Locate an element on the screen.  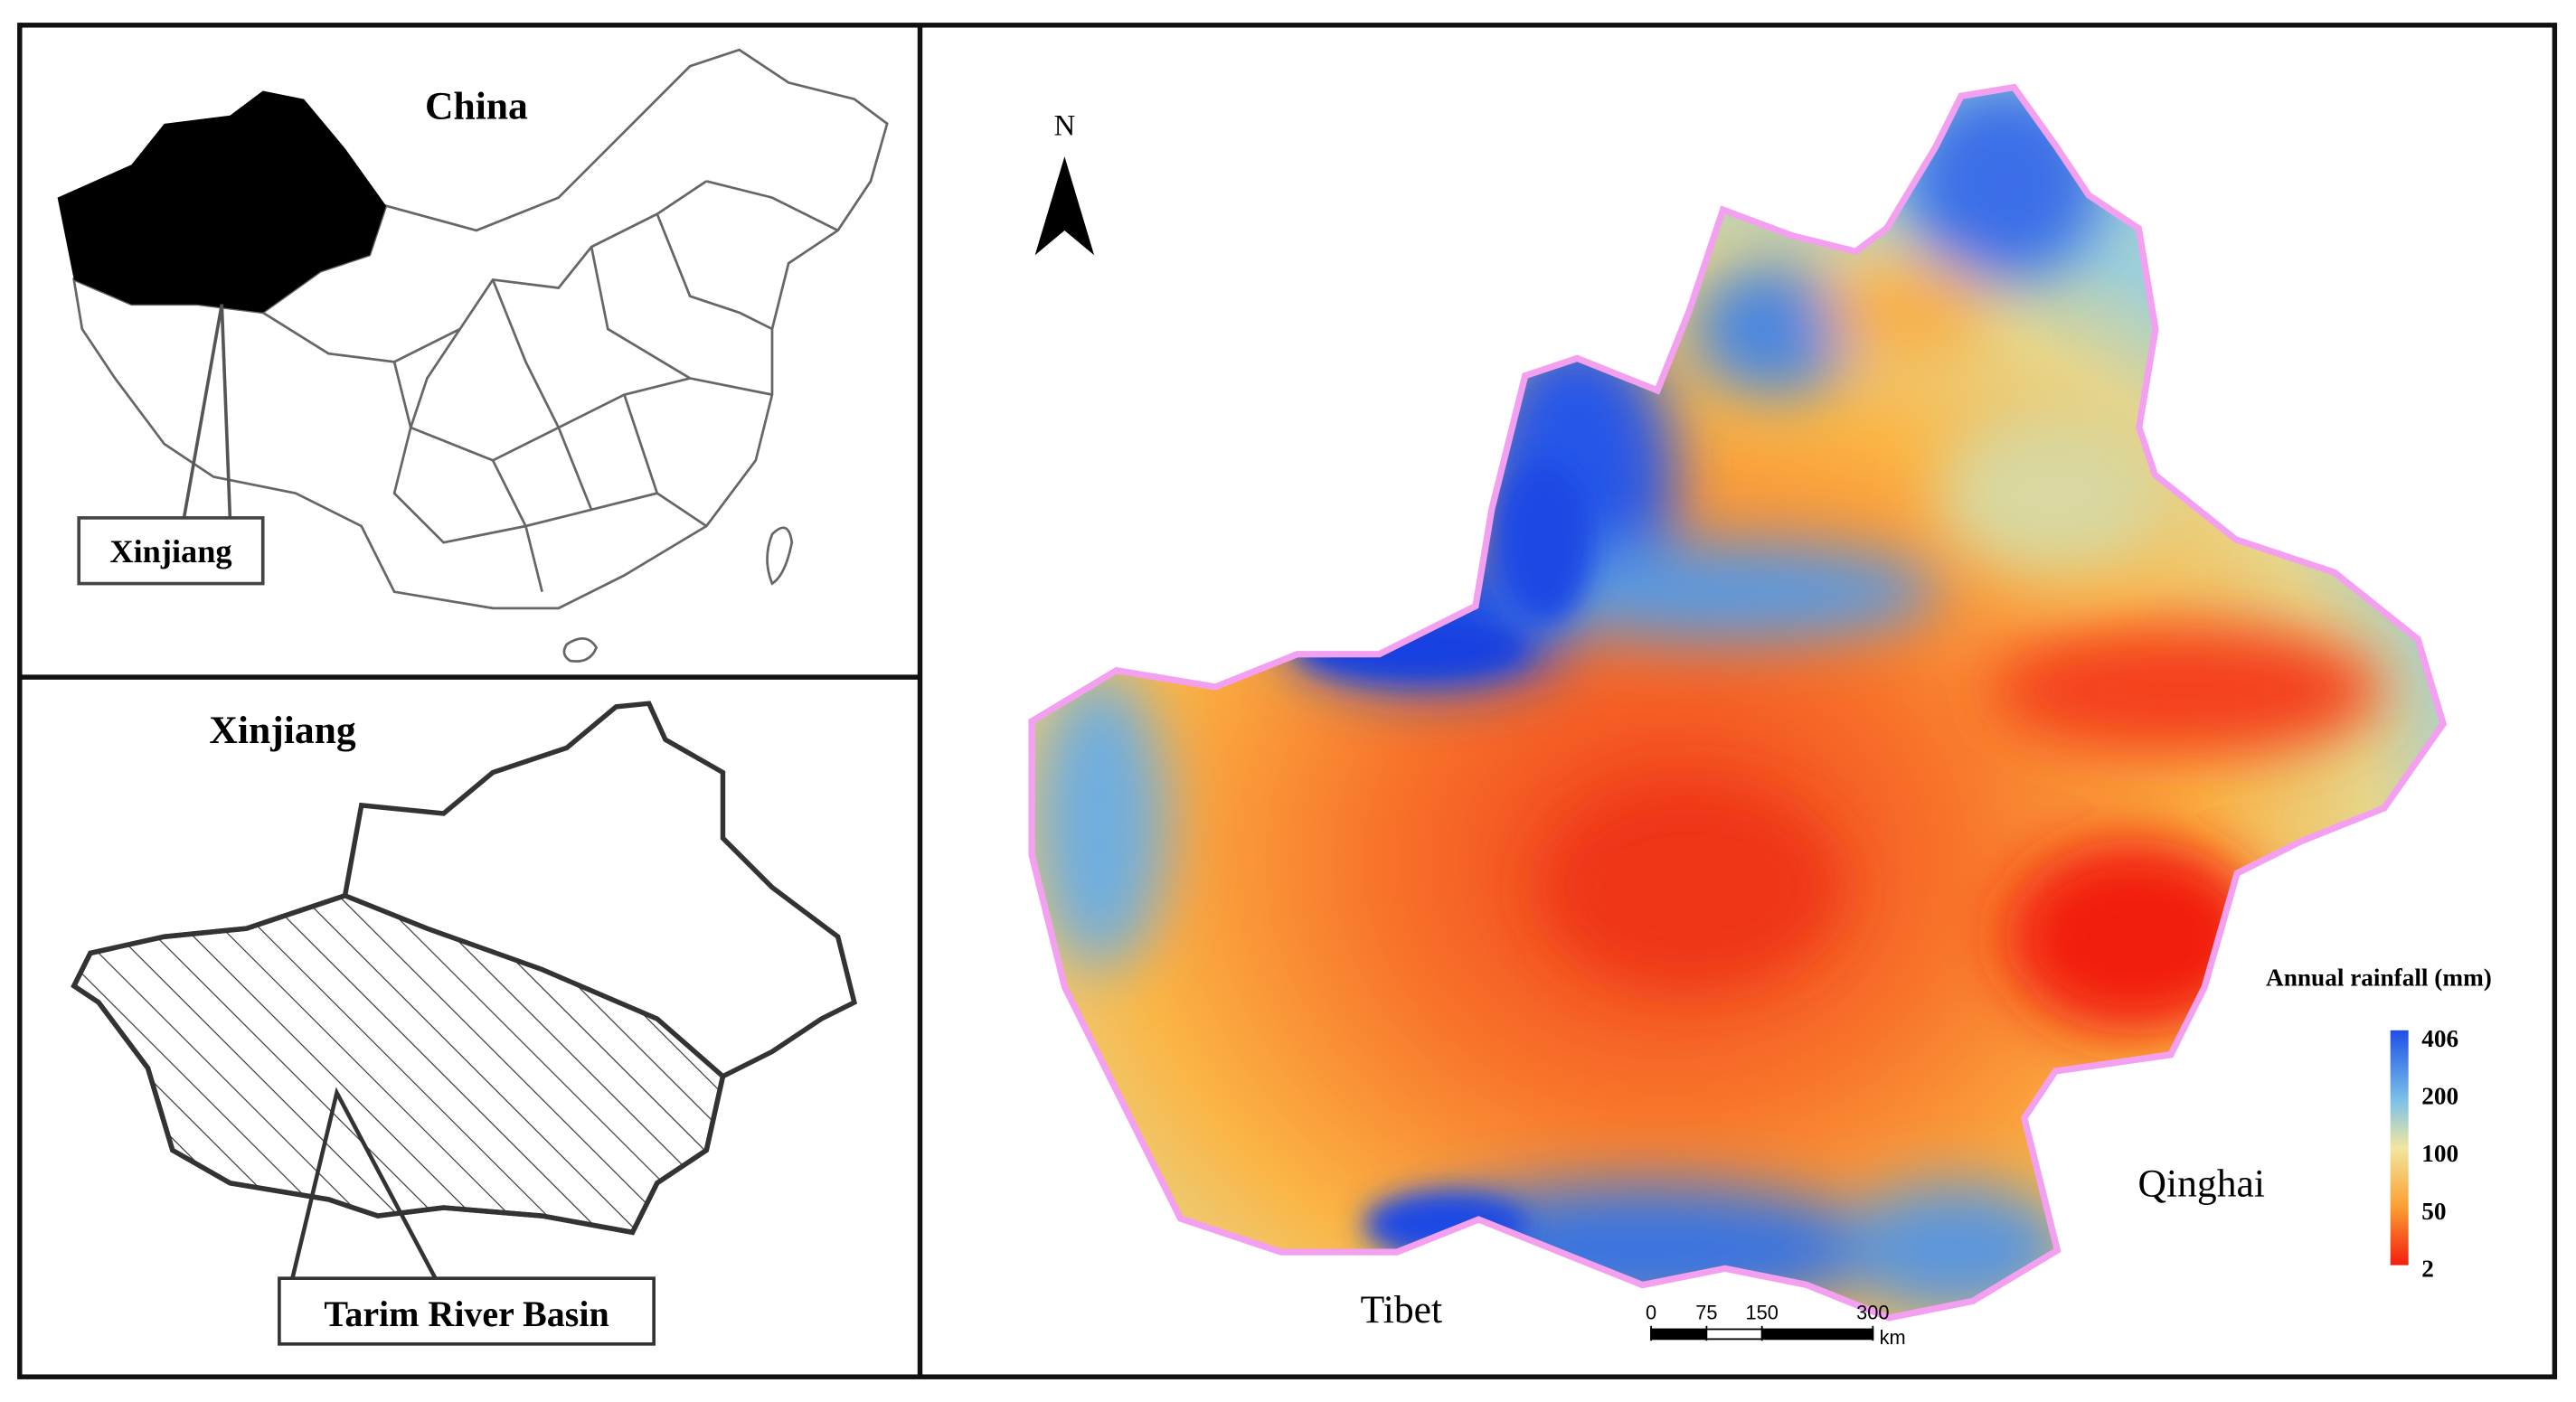
place-label: Tibet is located at coordinates (1401, 1309).